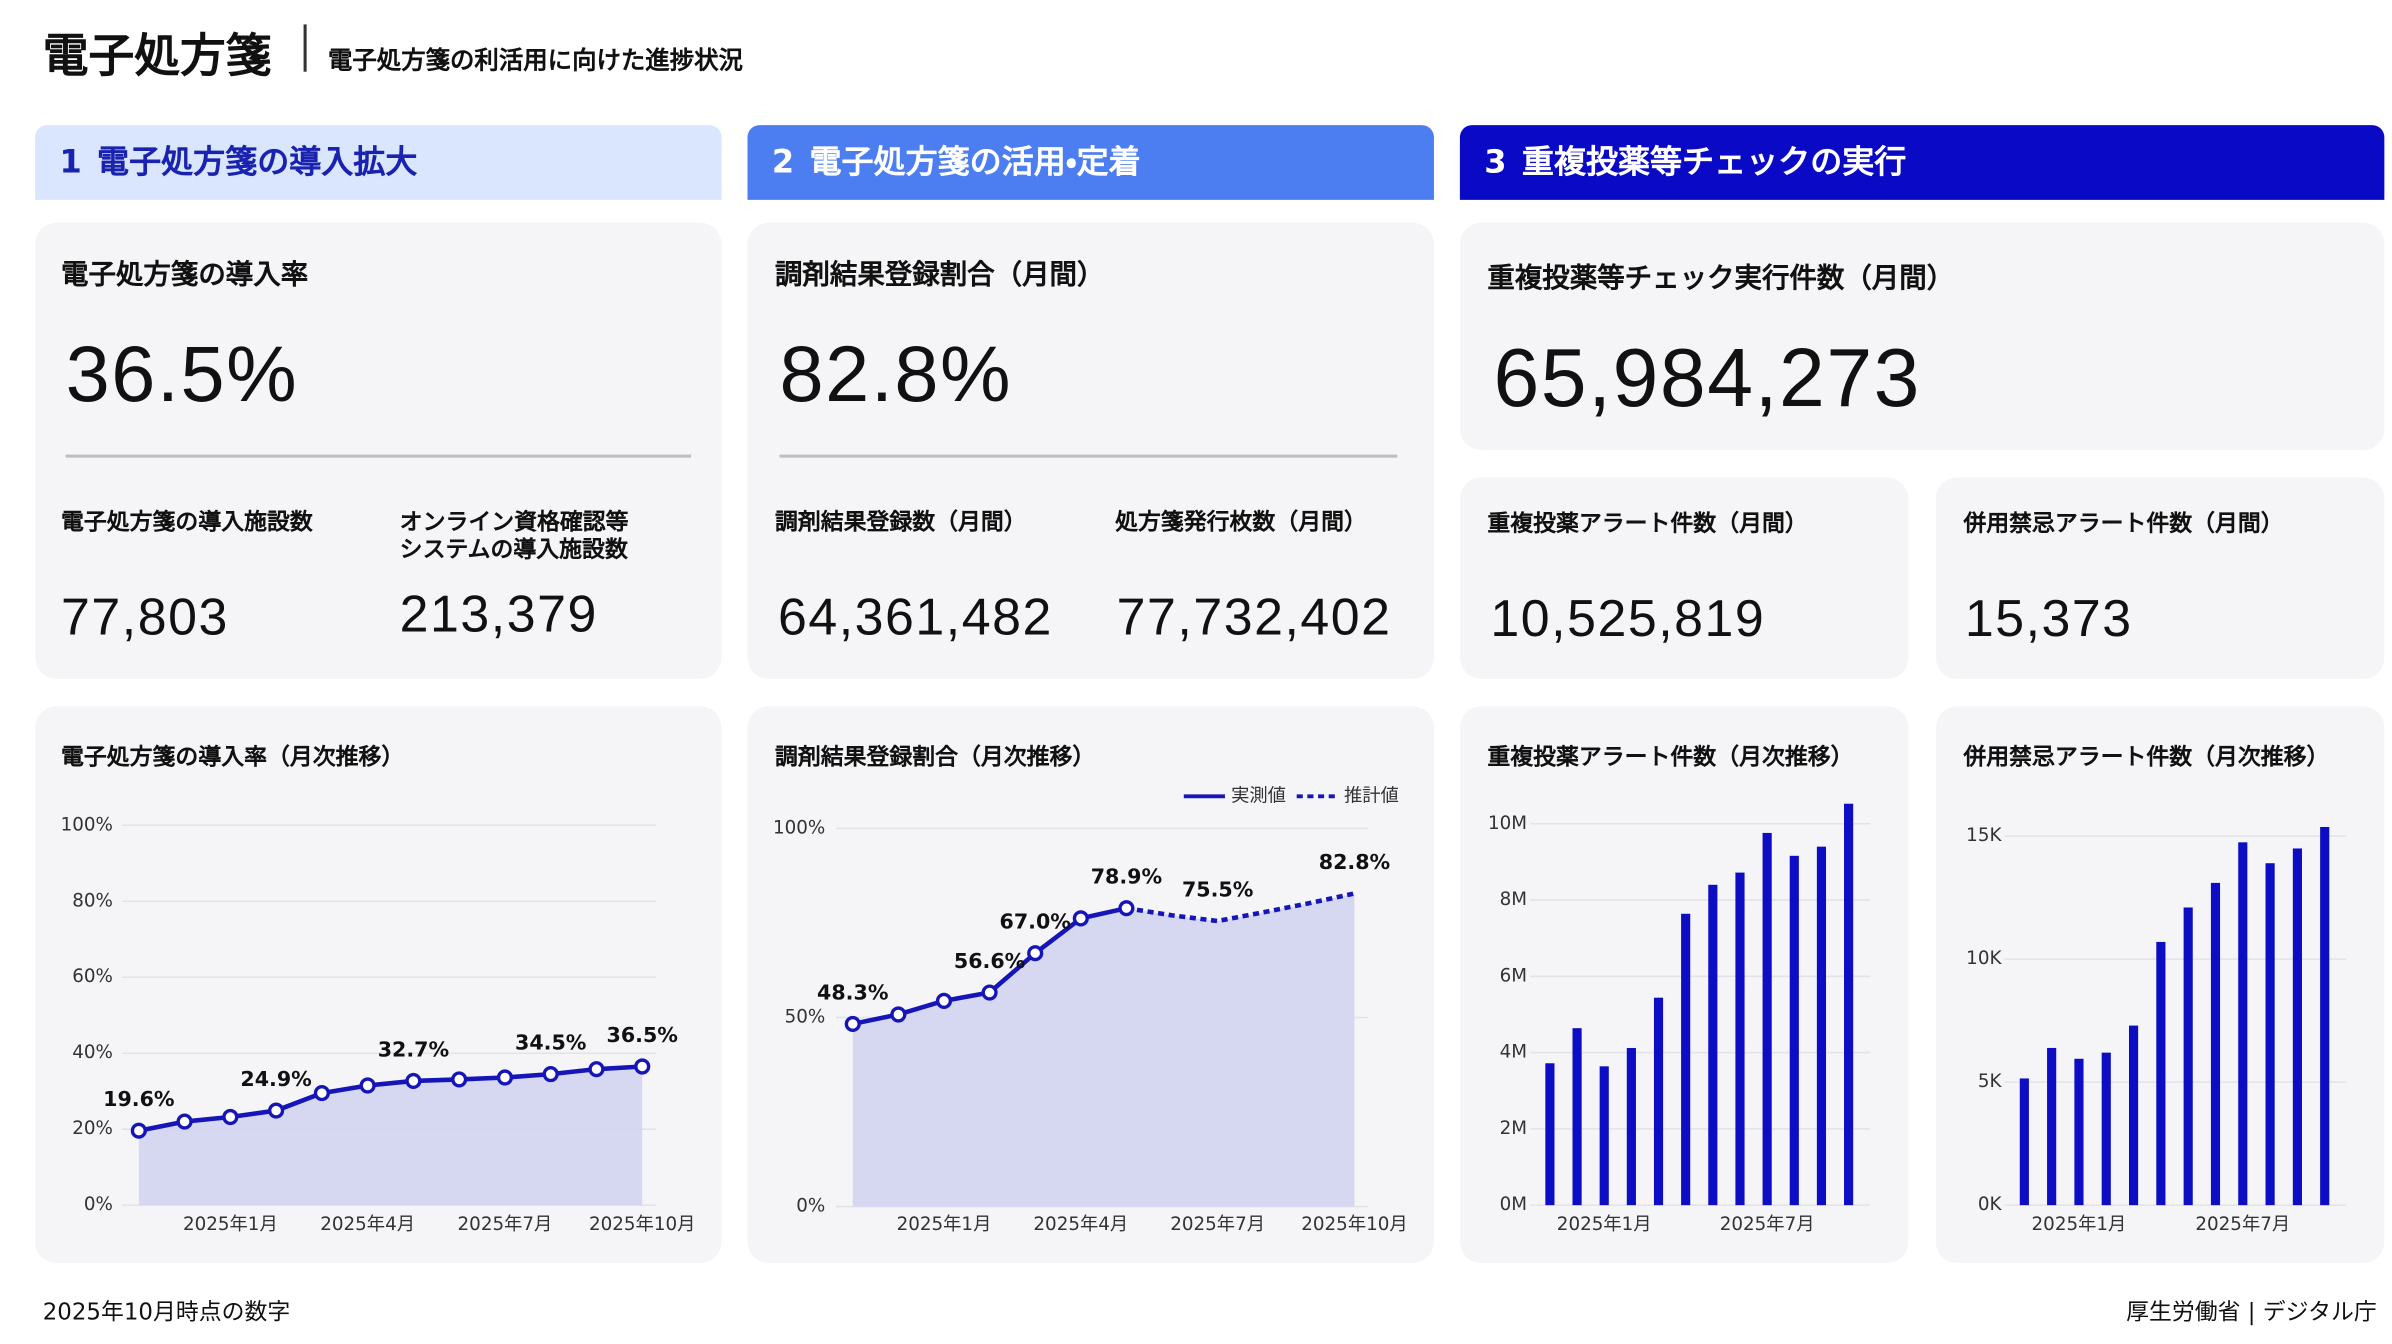  What do you see at coordinates (498, 614) in the screenshot?
I see `kpi-value: 213,379` at bounding box center [498, 614].